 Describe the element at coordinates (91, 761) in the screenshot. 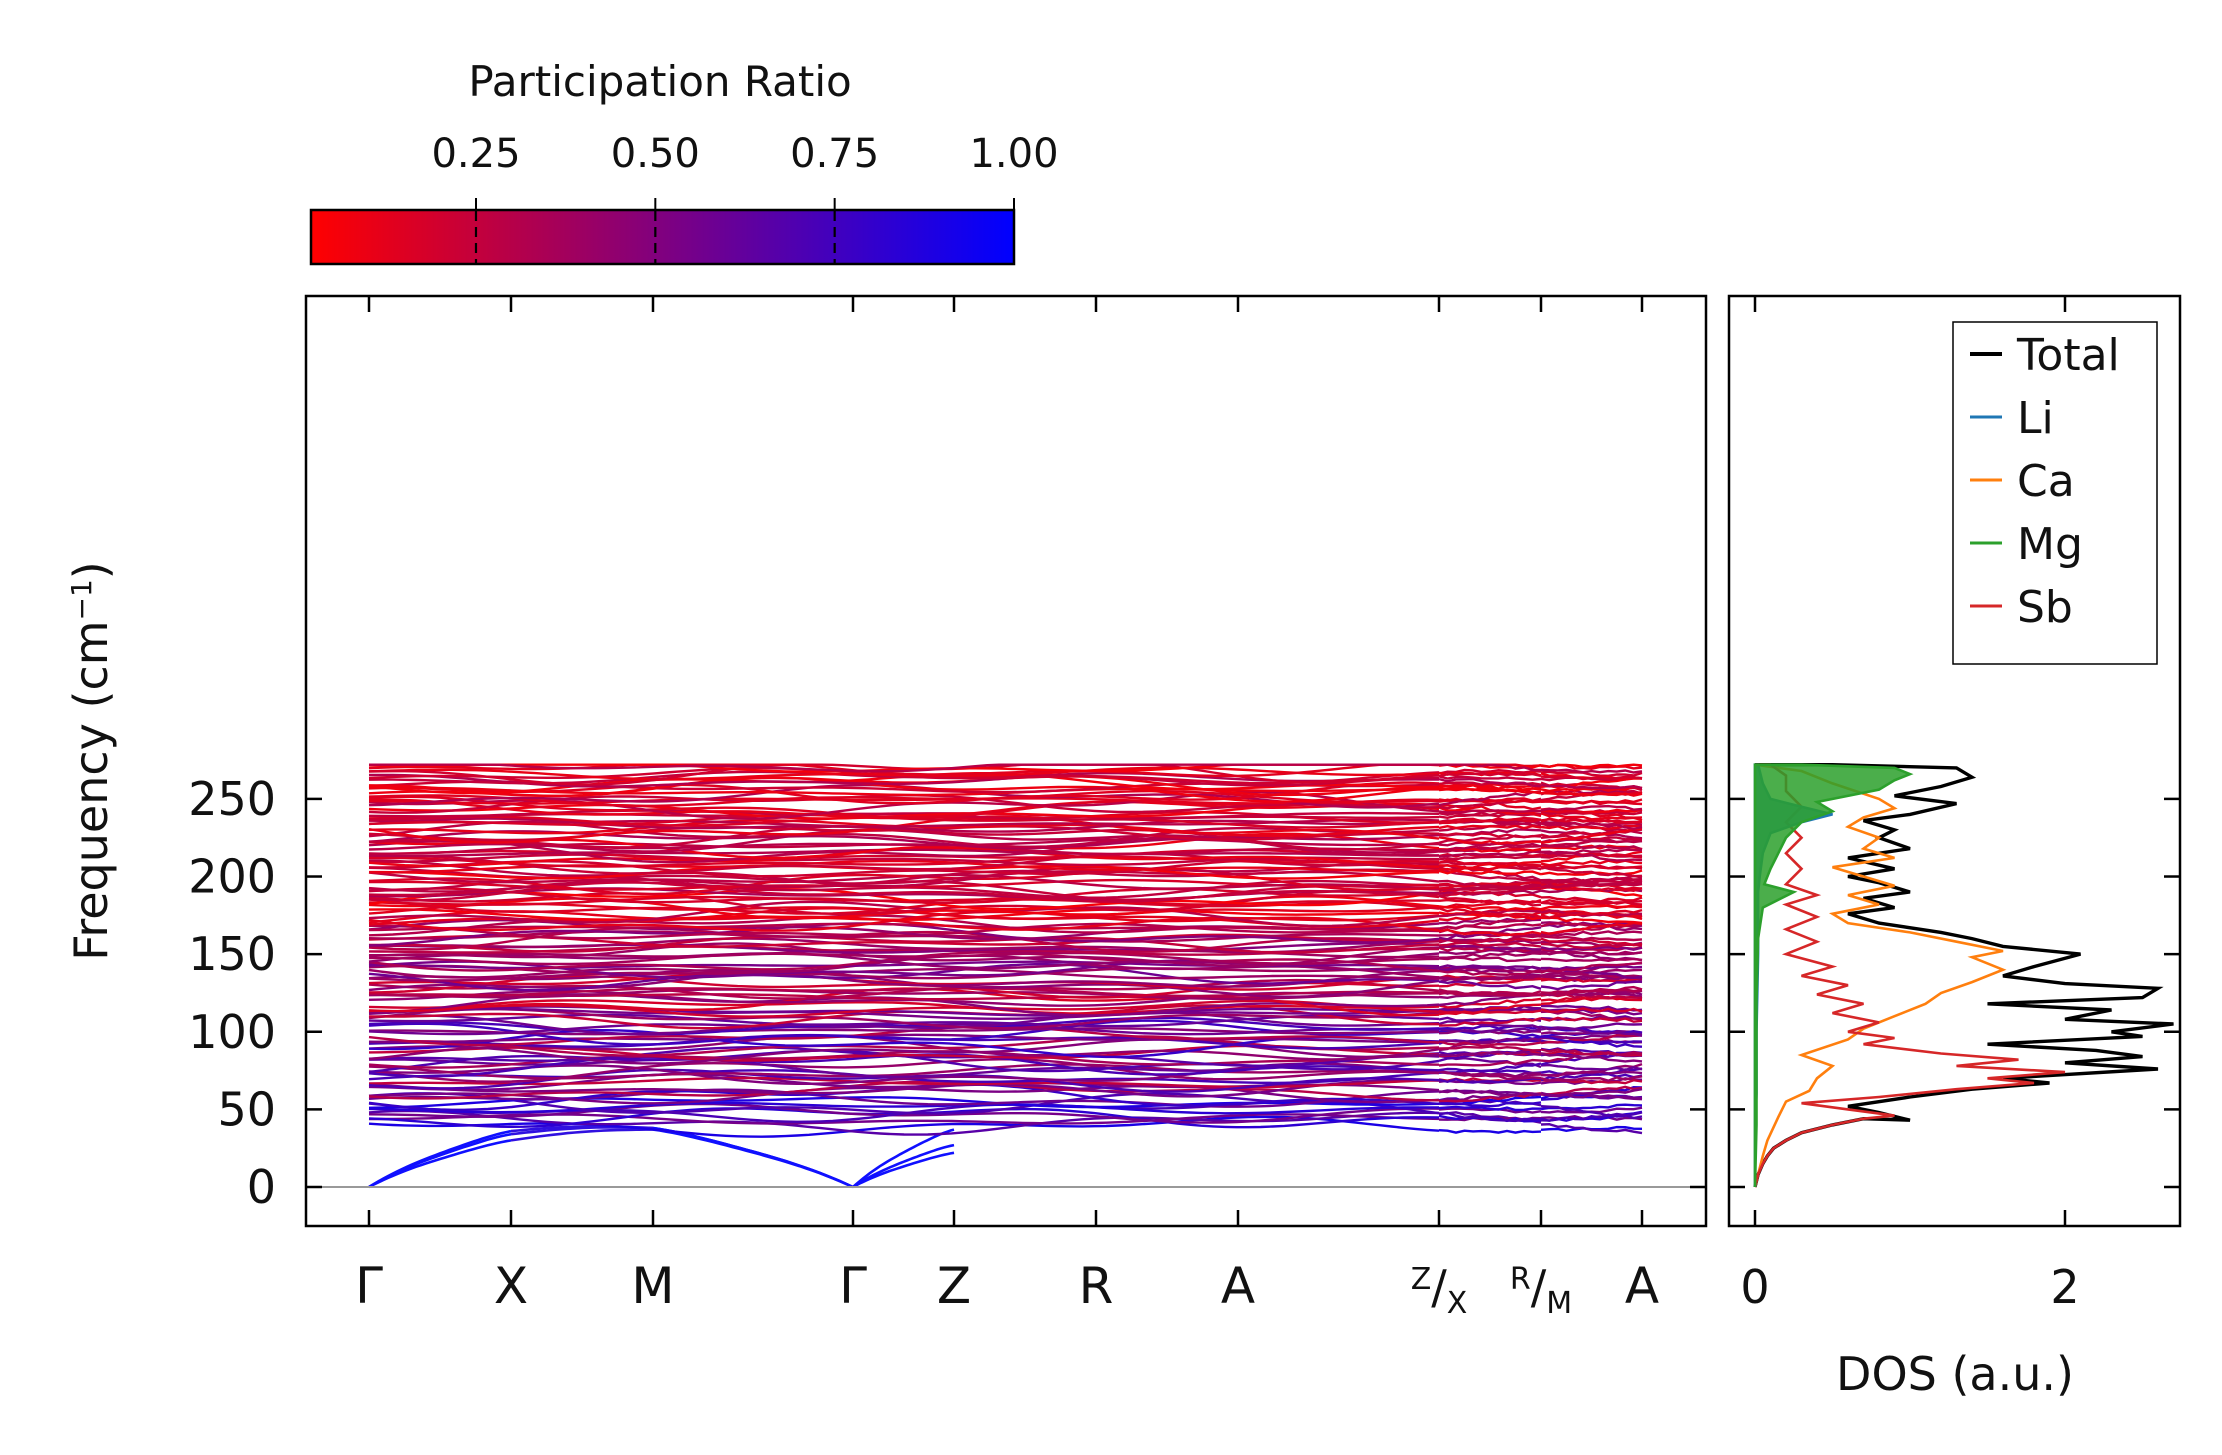

I see `band-ylabel: Frequency (cm−1)` at that location.